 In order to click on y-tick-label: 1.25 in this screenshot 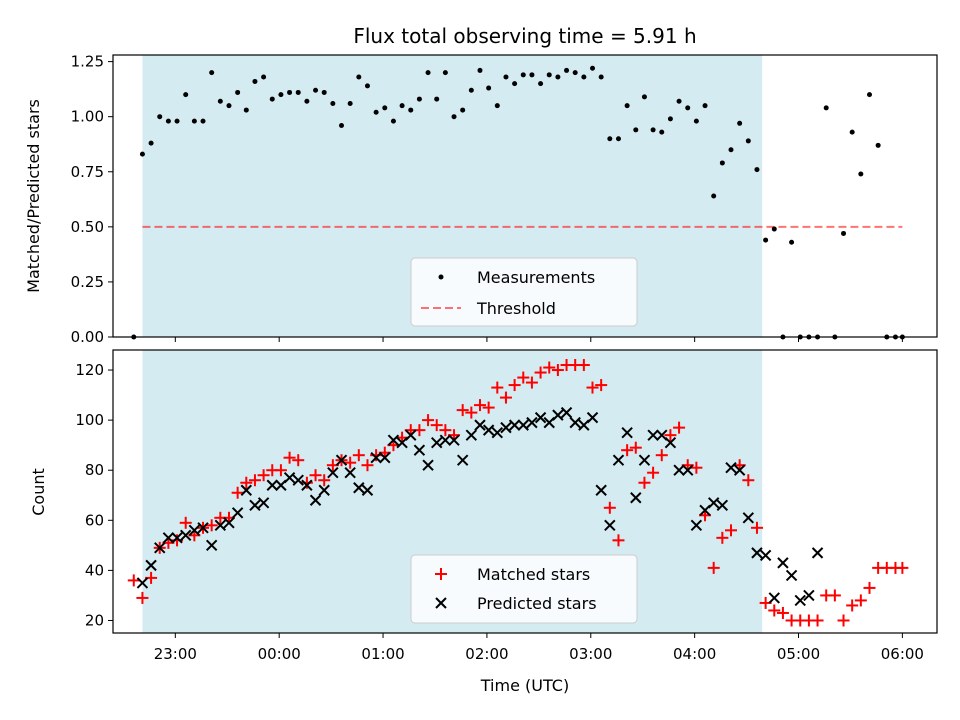, I will do `click(87, 62)`.